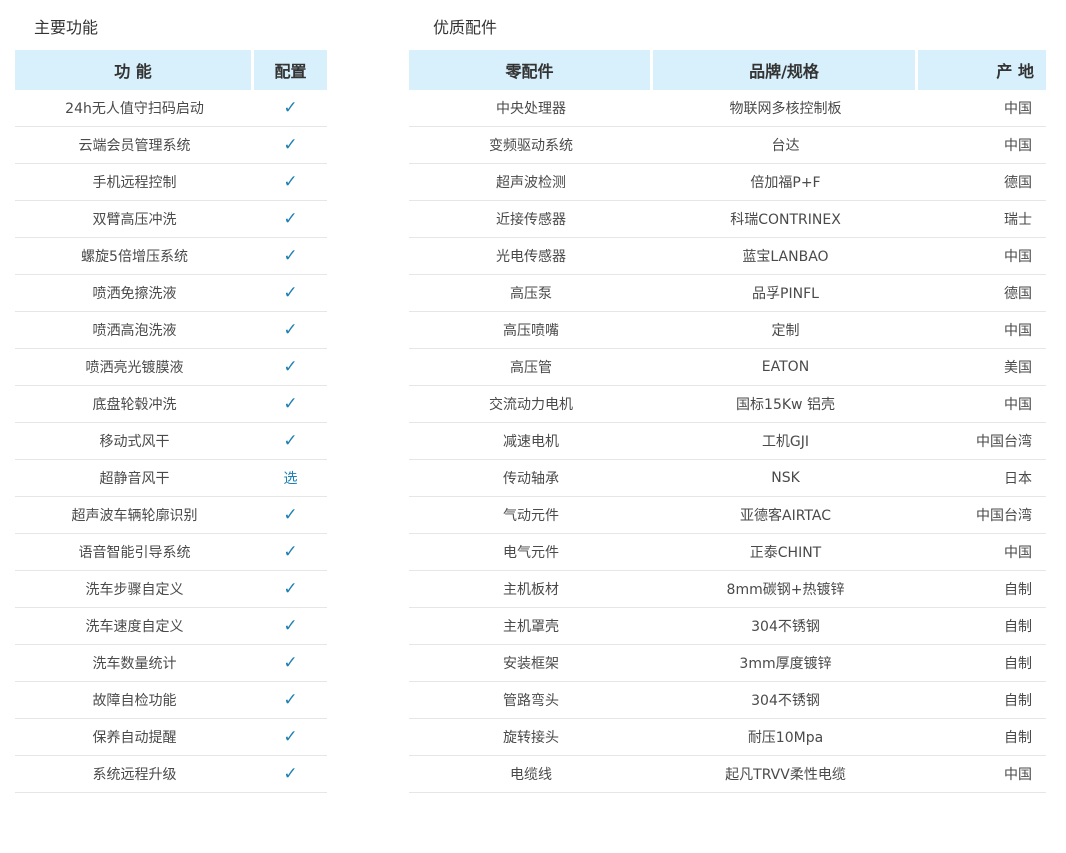 The image size is (1066, 853). I want to click on table-row: 喷洒亮光镀膜液 ✓, so click(171, 367).